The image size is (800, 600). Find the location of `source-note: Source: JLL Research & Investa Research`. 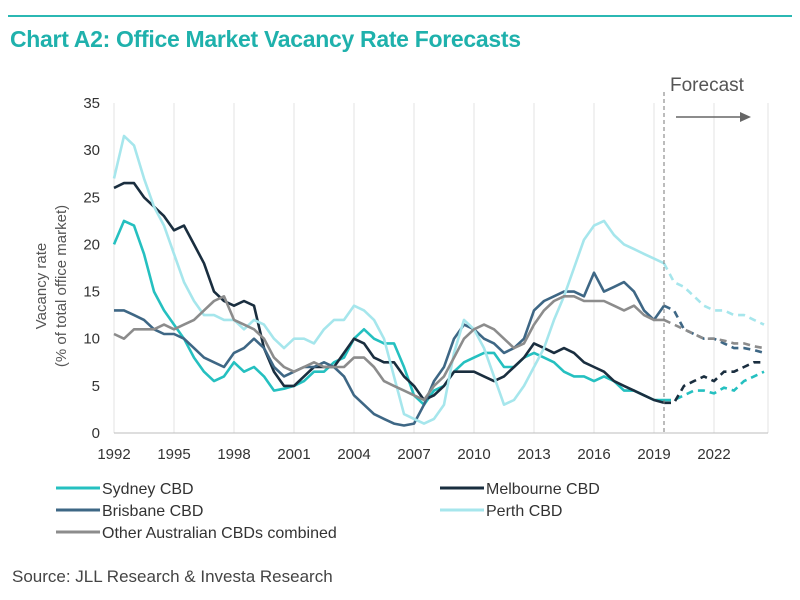

source-note: Source: JLL Research & Investa Research is located at coordinates (172, 576).